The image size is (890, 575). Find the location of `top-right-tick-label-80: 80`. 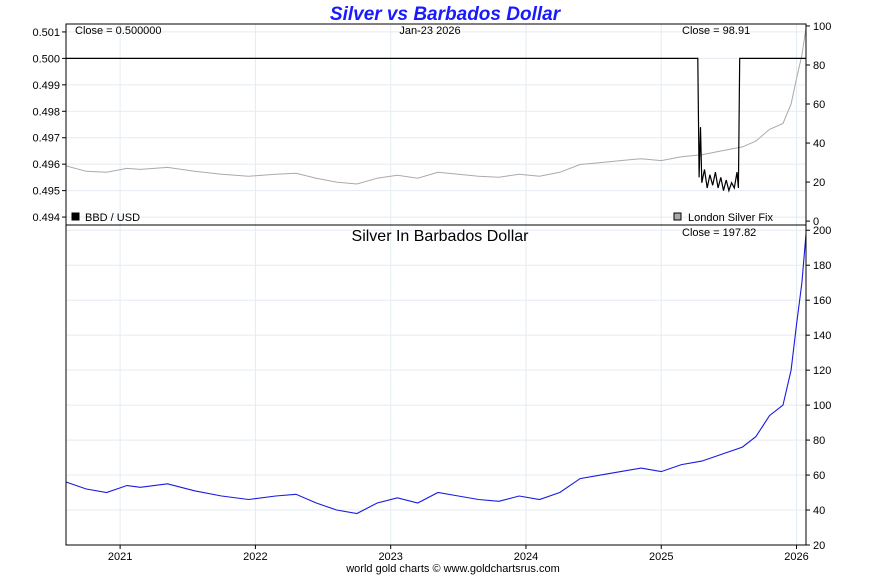

top-right-tick-label-80: 80 is located at coordinates (819, 66).